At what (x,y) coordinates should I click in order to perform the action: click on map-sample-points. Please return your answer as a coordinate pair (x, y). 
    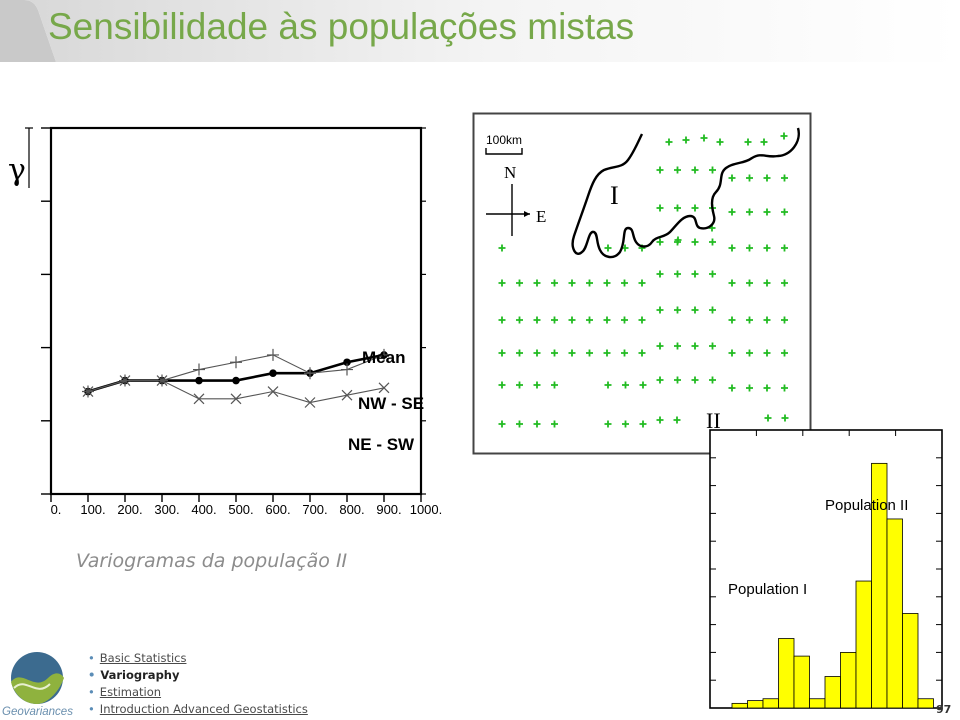
    Looking at the image, I should click on (643, 280).